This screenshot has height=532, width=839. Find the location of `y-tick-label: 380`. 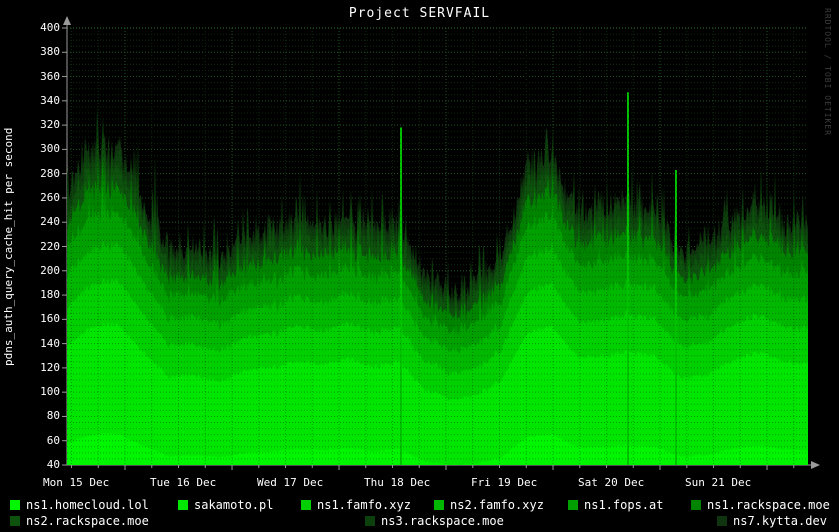

y-tick-label: 380 is located at coordinates (50, 52).